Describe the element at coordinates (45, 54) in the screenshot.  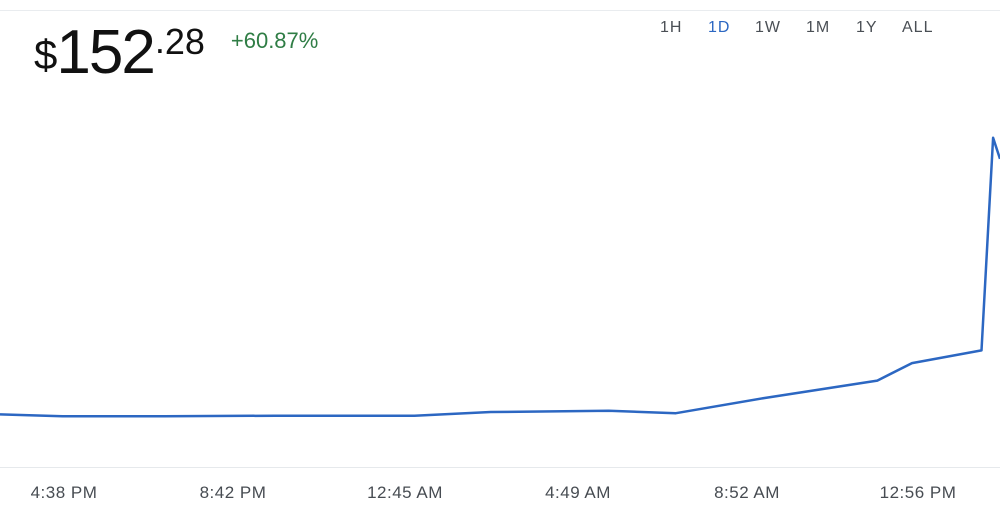
I see `price-currency-symbol: $` at that location.